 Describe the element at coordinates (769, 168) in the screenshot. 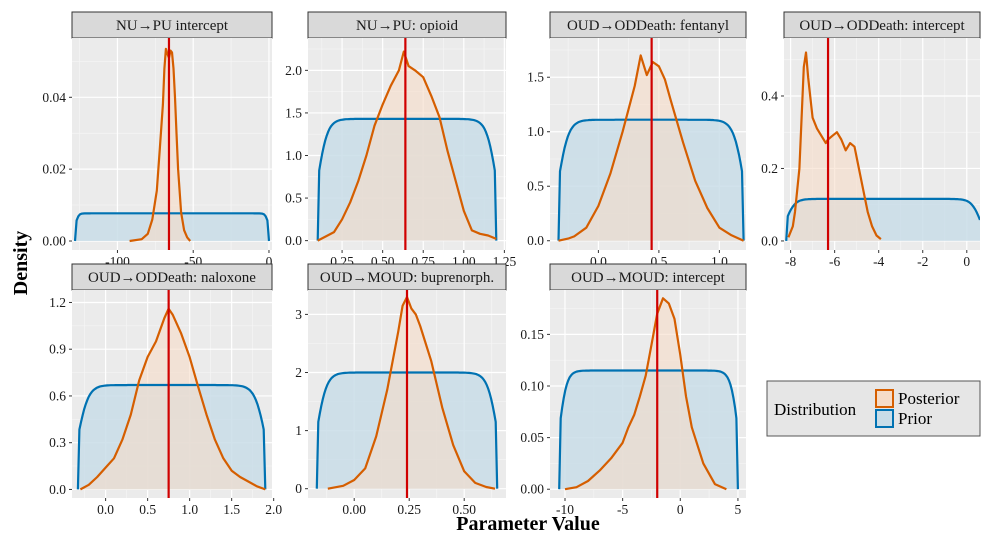

I see `y-tick-label: 0.2` at that location.